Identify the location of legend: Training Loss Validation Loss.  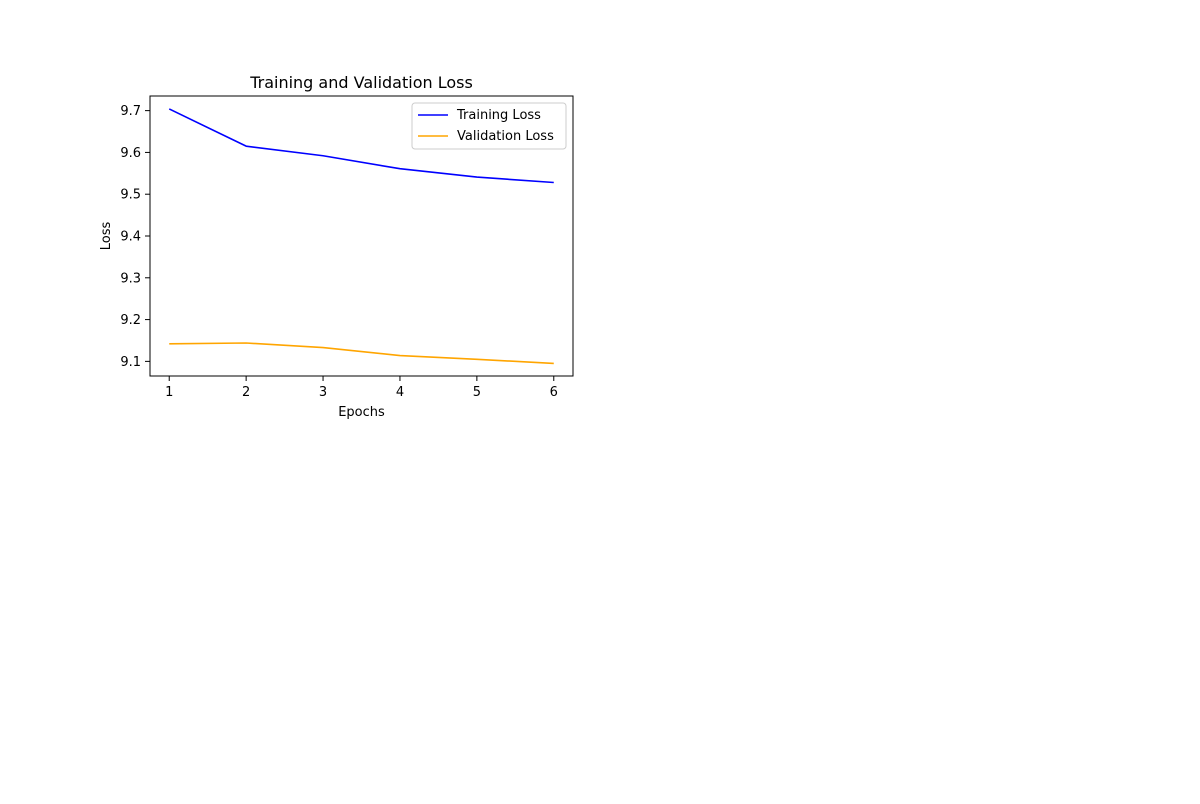
(489, 126).